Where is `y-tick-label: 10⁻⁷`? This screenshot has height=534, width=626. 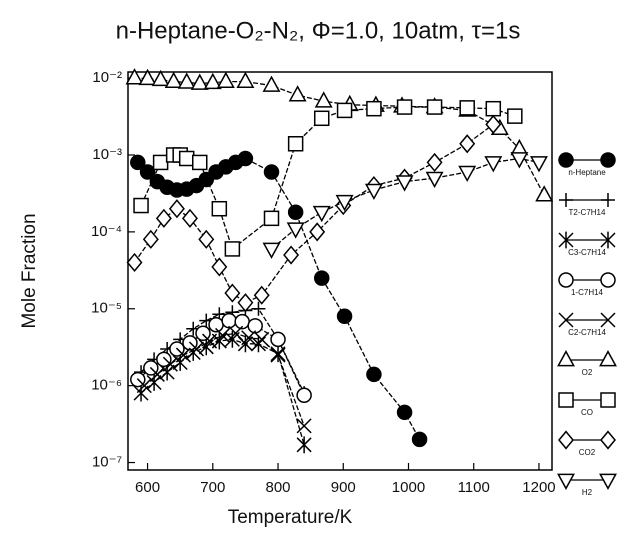
y-tick-label: 10⁻⁷ is located at coordinates (107, 462).